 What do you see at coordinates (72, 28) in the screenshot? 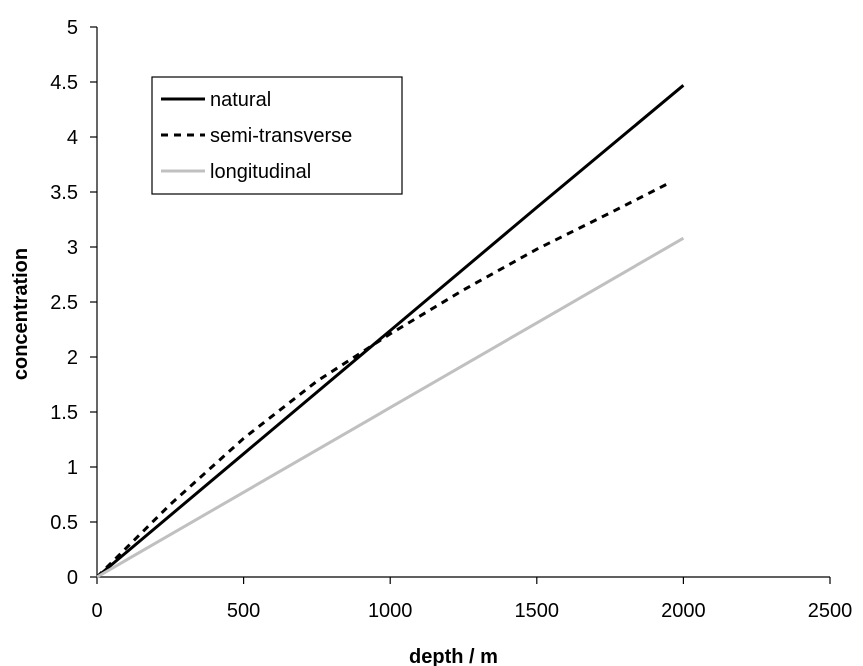
I see `y-tick-label: 5` at bounding box center [72, 28].